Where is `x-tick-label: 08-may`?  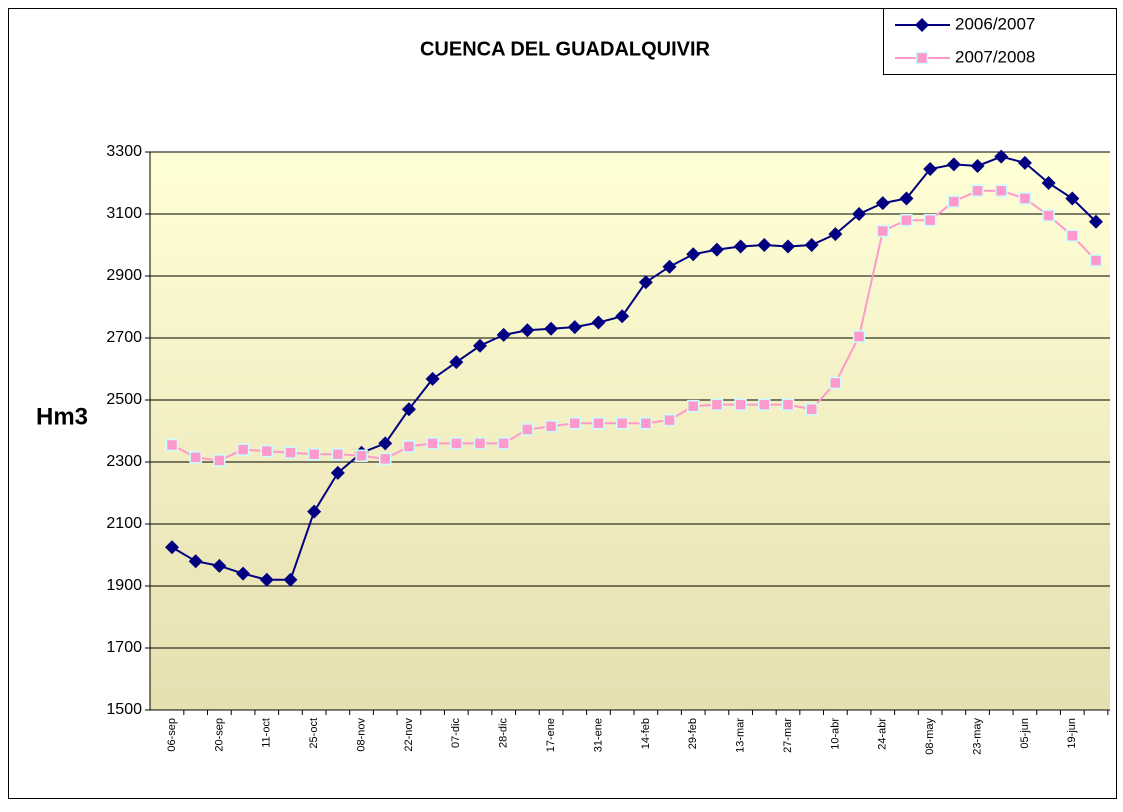 x-tick-label: 08-may is located at coordinates (930, 736).